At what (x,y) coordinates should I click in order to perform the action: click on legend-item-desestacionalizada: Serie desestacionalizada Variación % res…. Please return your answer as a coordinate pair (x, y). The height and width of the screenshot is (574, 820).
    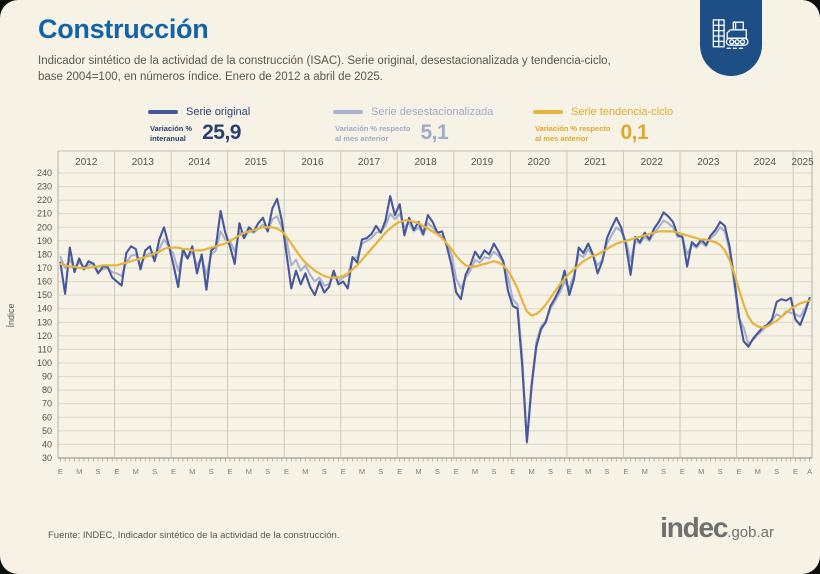
    Looking at the image, I should click on (413, 125).